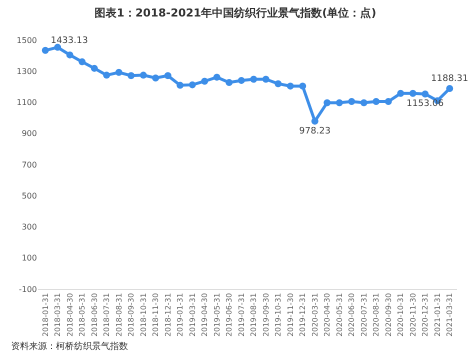 This screenshot has height=357, width=471. Describe the element at coordinates (26, 103) in the screenshot. I see `y-tick-label: 1100` at that location.